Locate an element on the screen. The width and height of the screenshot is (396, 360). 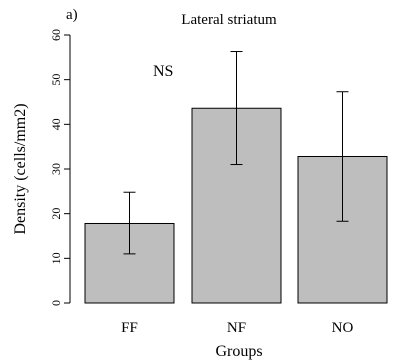
x-tick-label-nf: NF is located at coordinates (236, 328).